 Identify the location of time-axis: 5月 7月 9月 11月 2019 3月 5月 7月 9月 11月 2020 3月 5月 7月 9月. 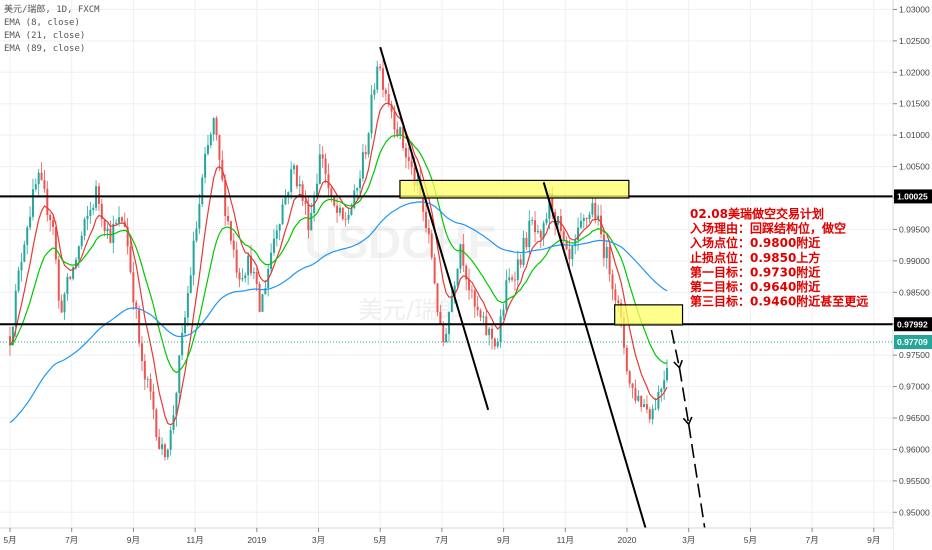
(446, 538).